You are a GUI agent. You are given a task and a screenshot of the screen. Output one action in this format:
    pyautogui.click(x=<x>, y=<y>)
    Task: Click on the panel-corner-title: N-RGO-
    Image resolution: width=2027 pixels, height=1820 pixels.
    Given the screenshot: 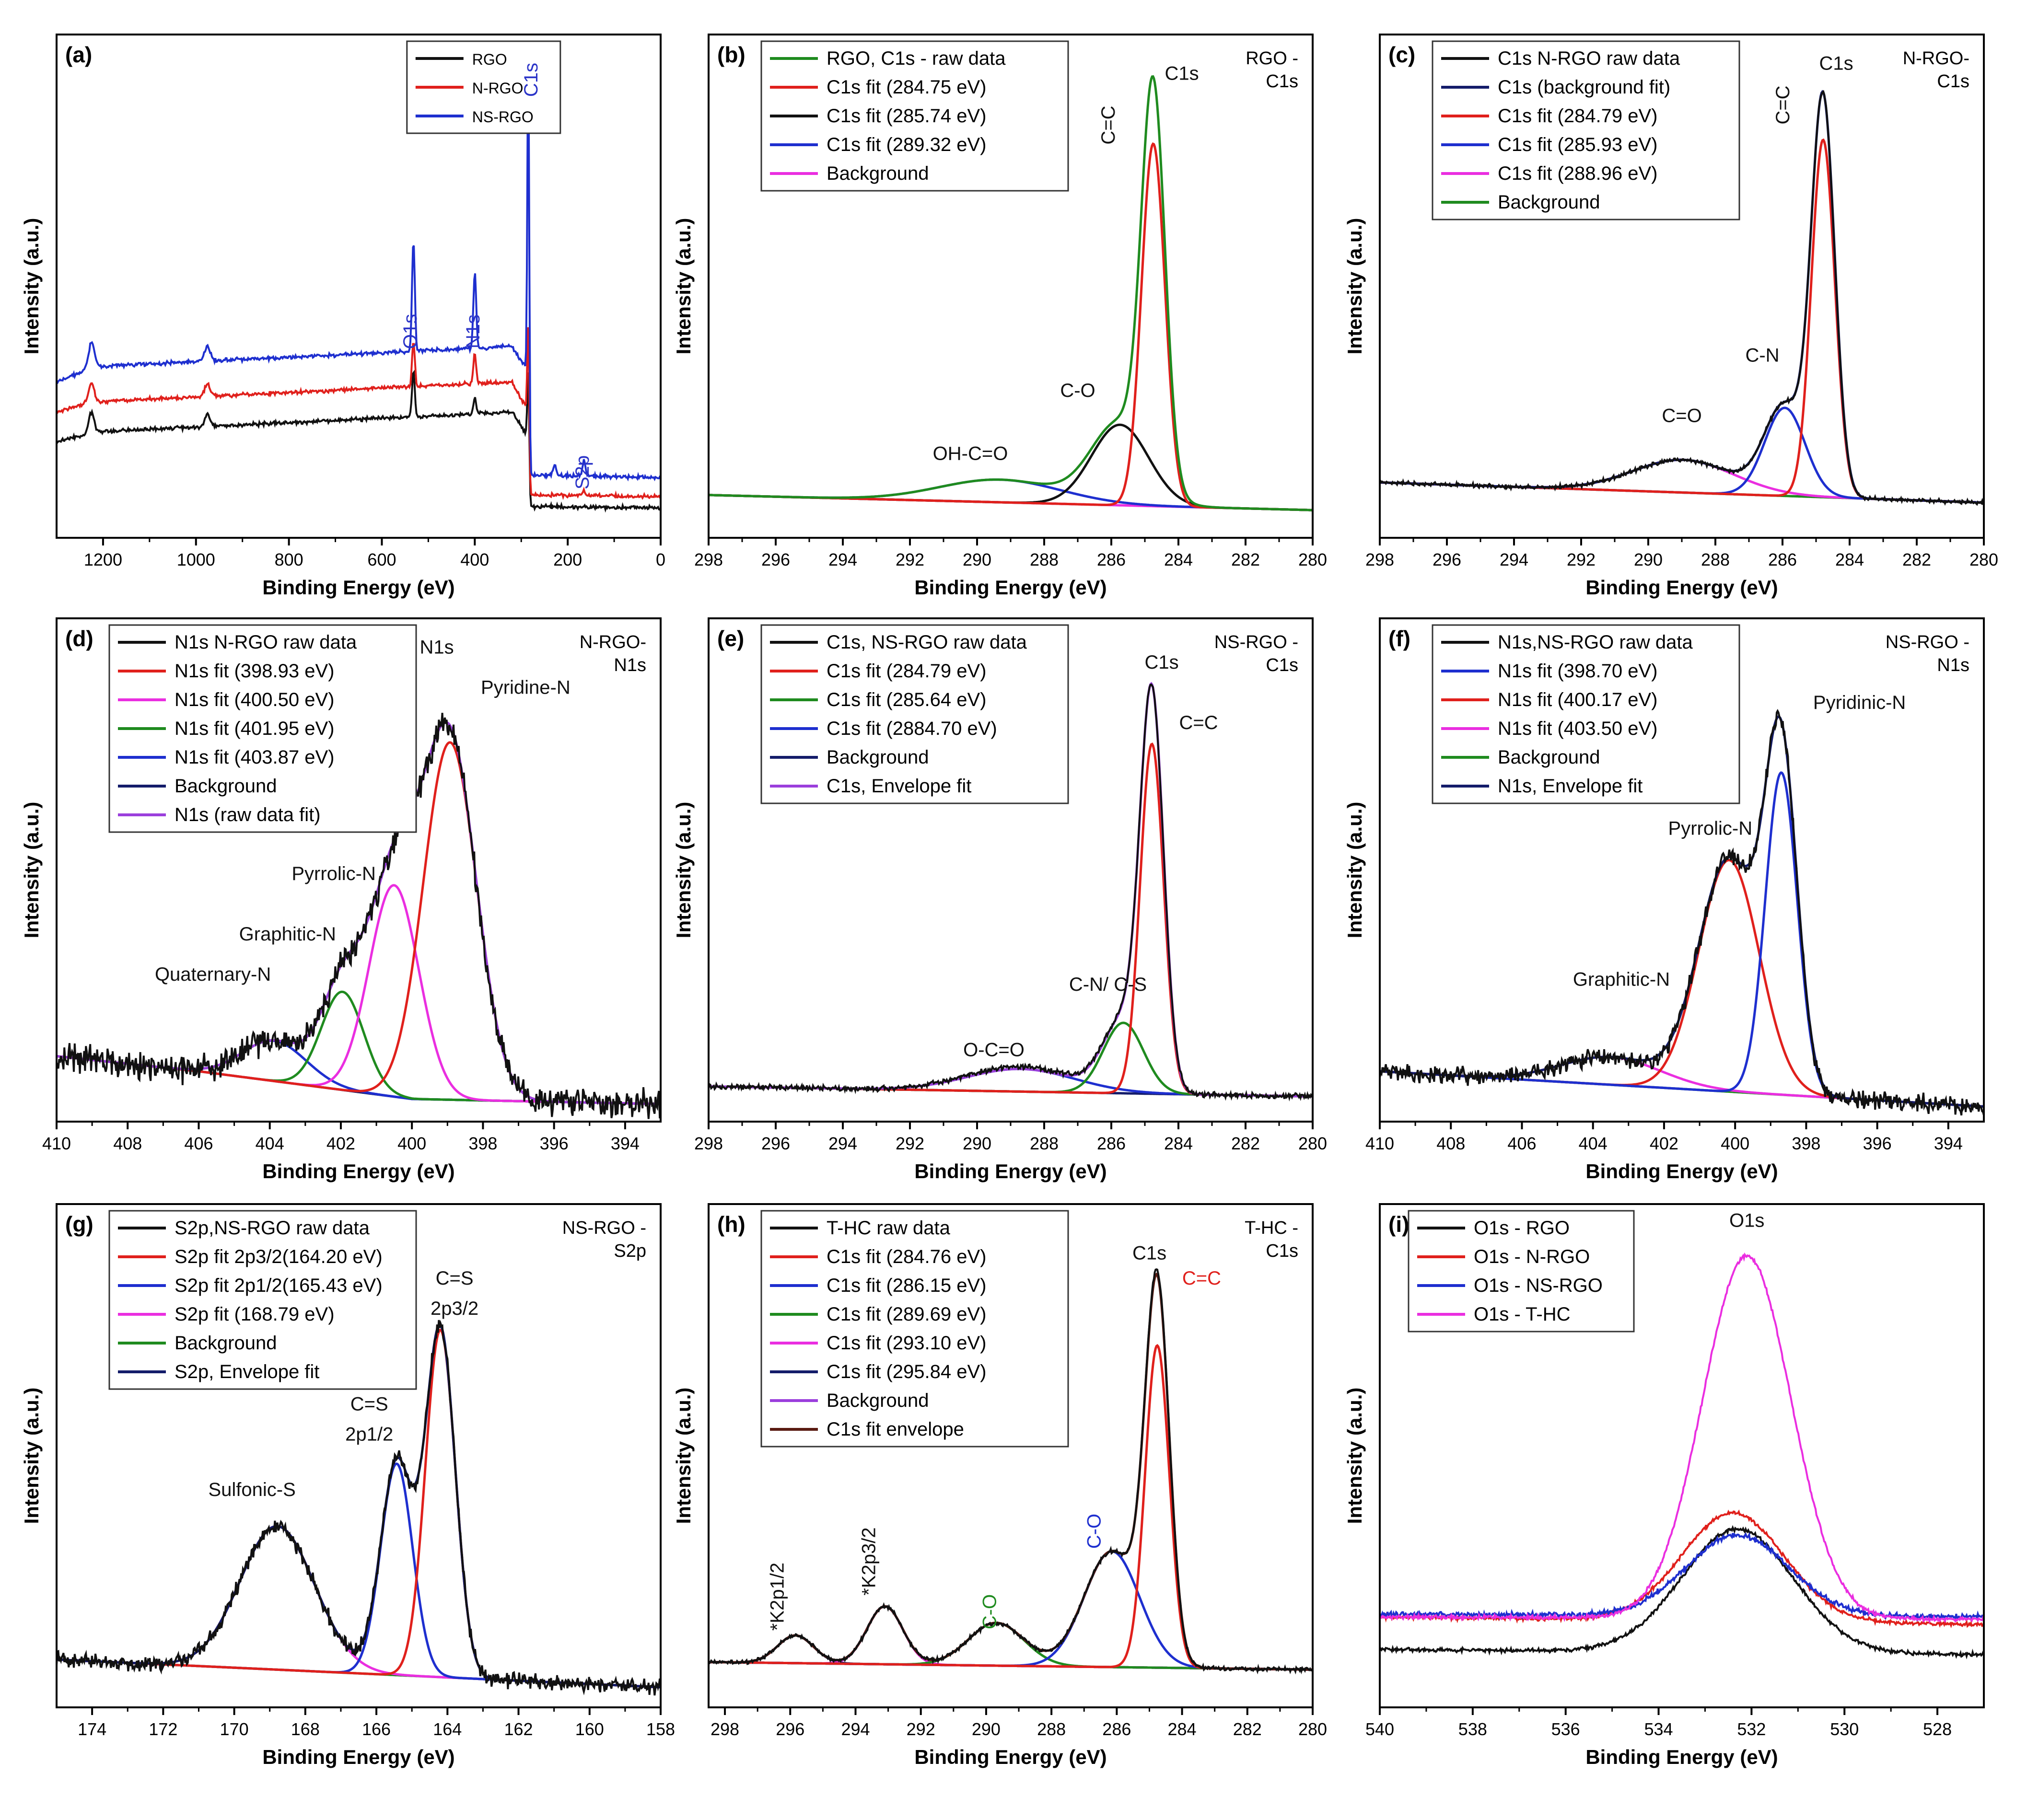 What is the action you would take?
    pyautogui.click(x=613, y=642)
    